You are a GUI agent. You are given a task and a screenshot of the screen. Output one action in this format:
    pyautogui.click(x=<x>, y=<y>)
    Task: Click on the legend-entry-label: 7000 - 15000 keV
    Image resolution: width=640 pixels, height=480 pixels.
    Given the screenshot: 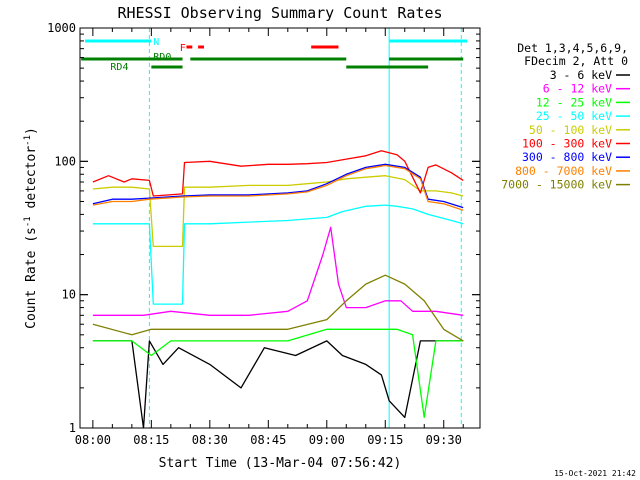 What is the action you would take?
    pyautogui.click(x=556, y=185)
    